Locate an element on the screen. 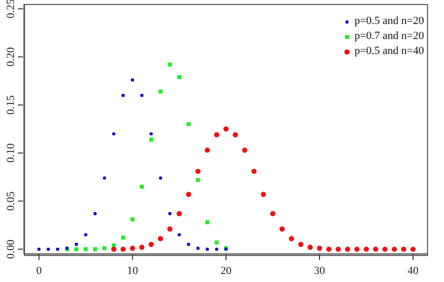 Image resolution: width=444 pixels, height=282 pixels. y-tick-label: 0.10 is located at coordinates (11, 152).